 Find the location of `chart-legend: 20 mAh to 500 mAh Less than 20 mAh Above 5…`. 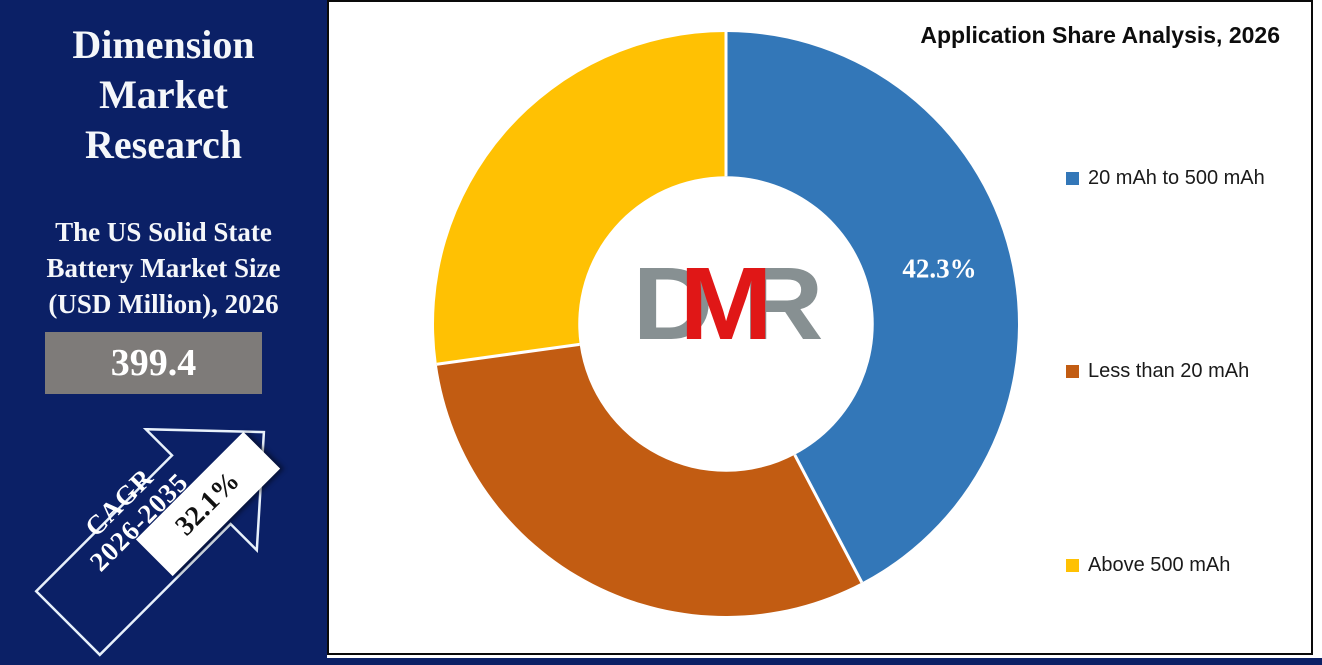

chart-legend: 20 mAh to 500 mAh Less than 20 mAh Above 5… is located at coordinates (1183, 371).